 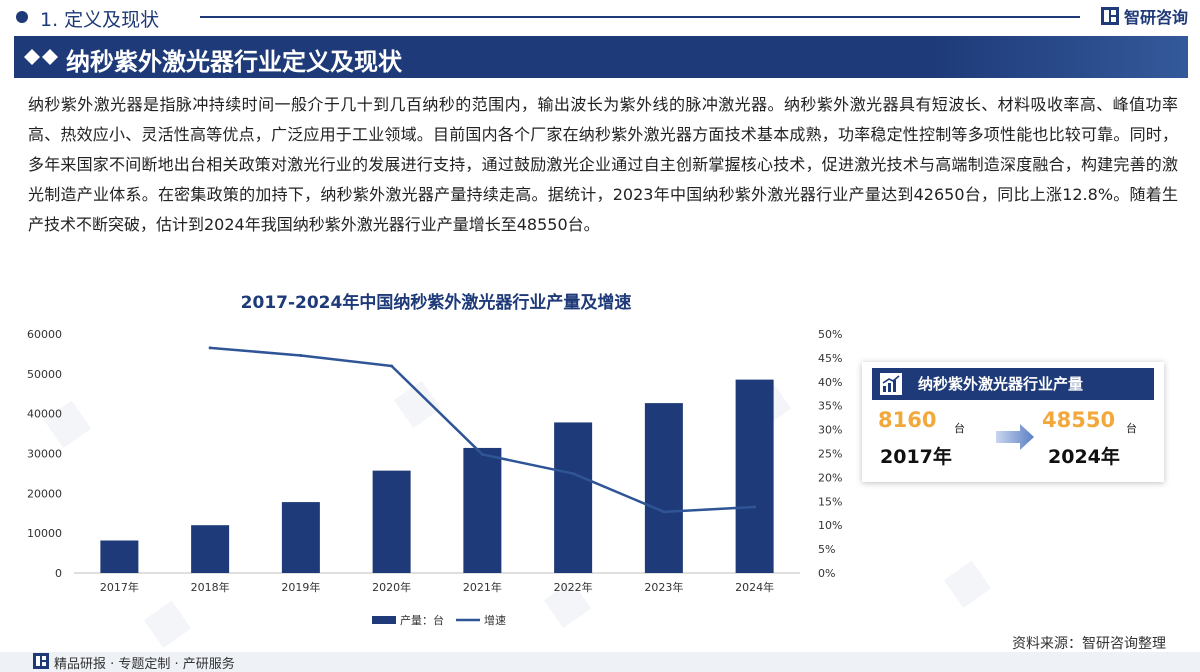 I want to click on brand-name: 智研咨询, so click(x=1155, y=17).